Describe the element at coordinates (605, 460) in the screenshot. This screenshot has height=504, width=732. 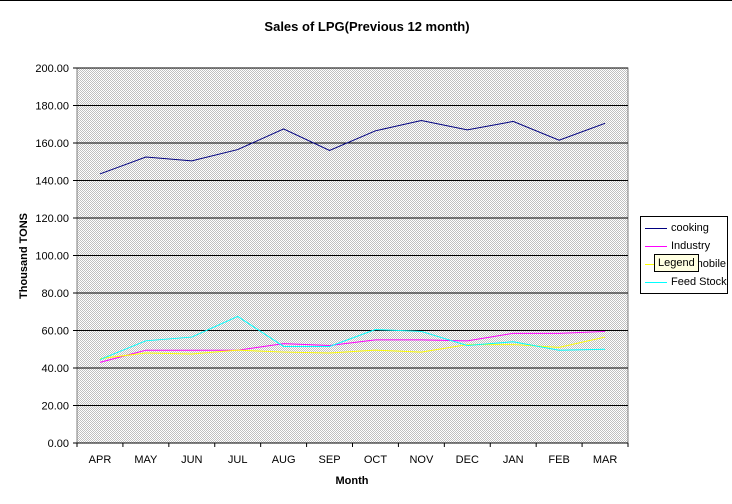
I see `x-tick-label: MAR` at that location.